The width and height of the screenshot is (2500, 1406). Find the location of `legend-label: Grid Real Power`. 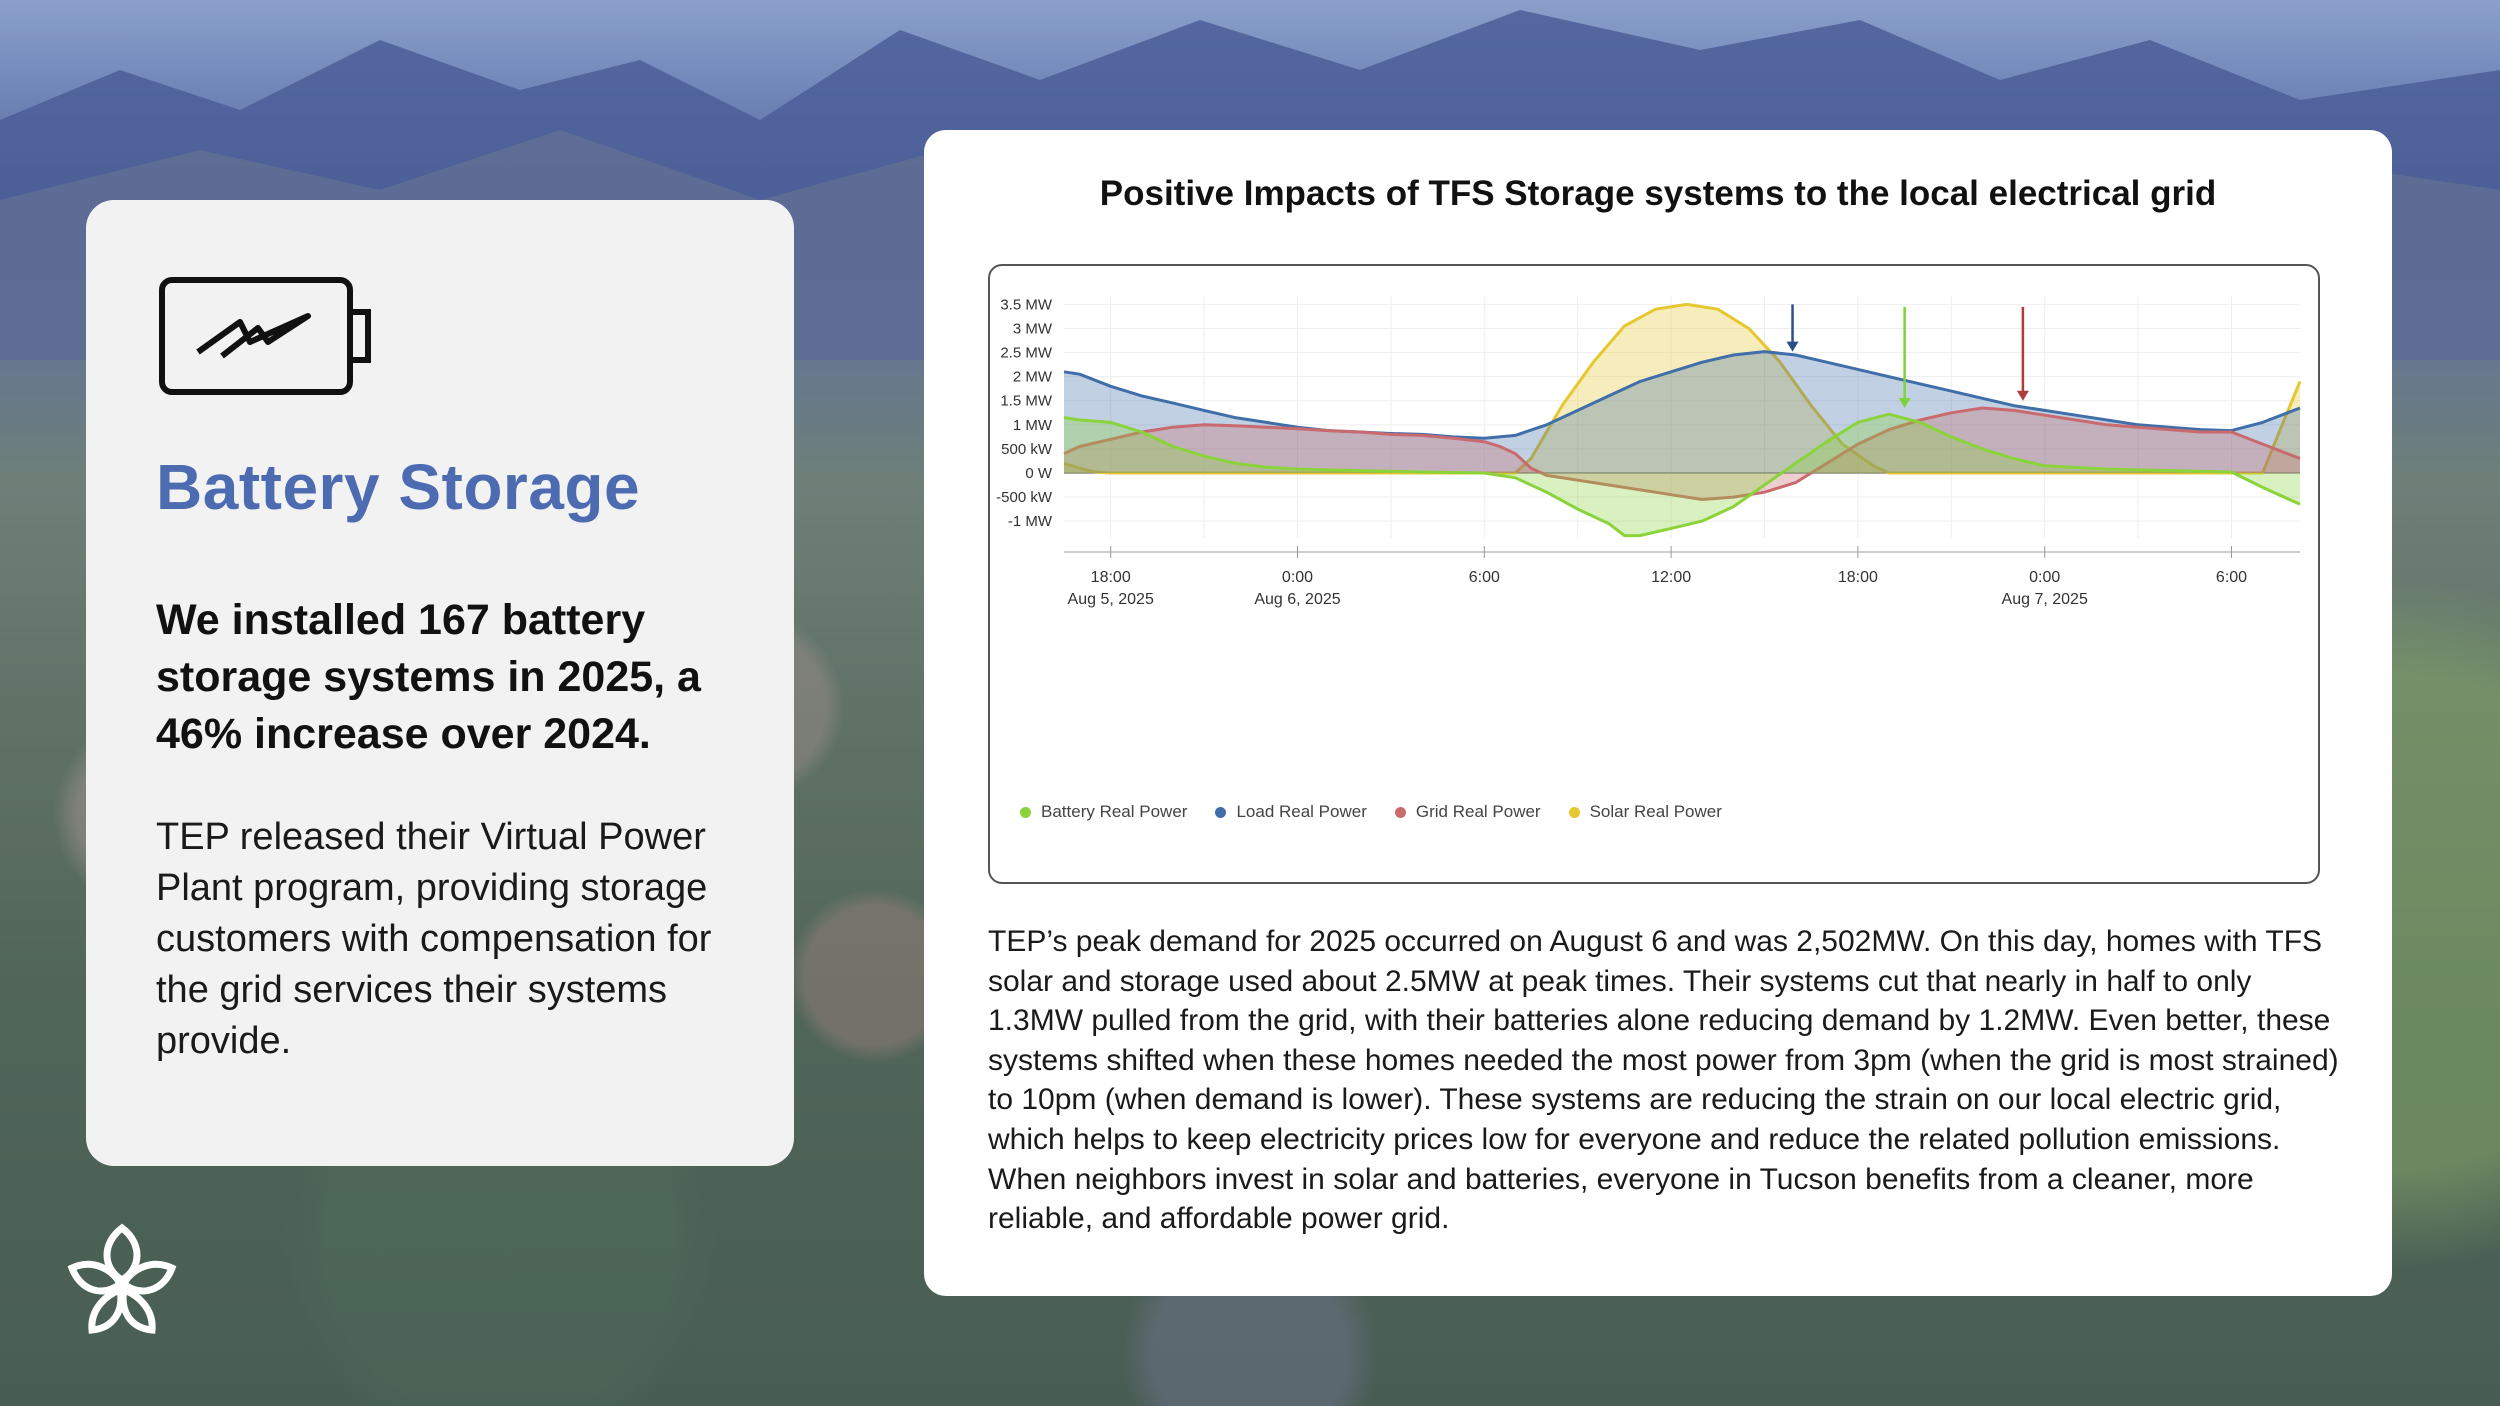

legend-label: Grid Real Power is located at coordinates (1478, 811).